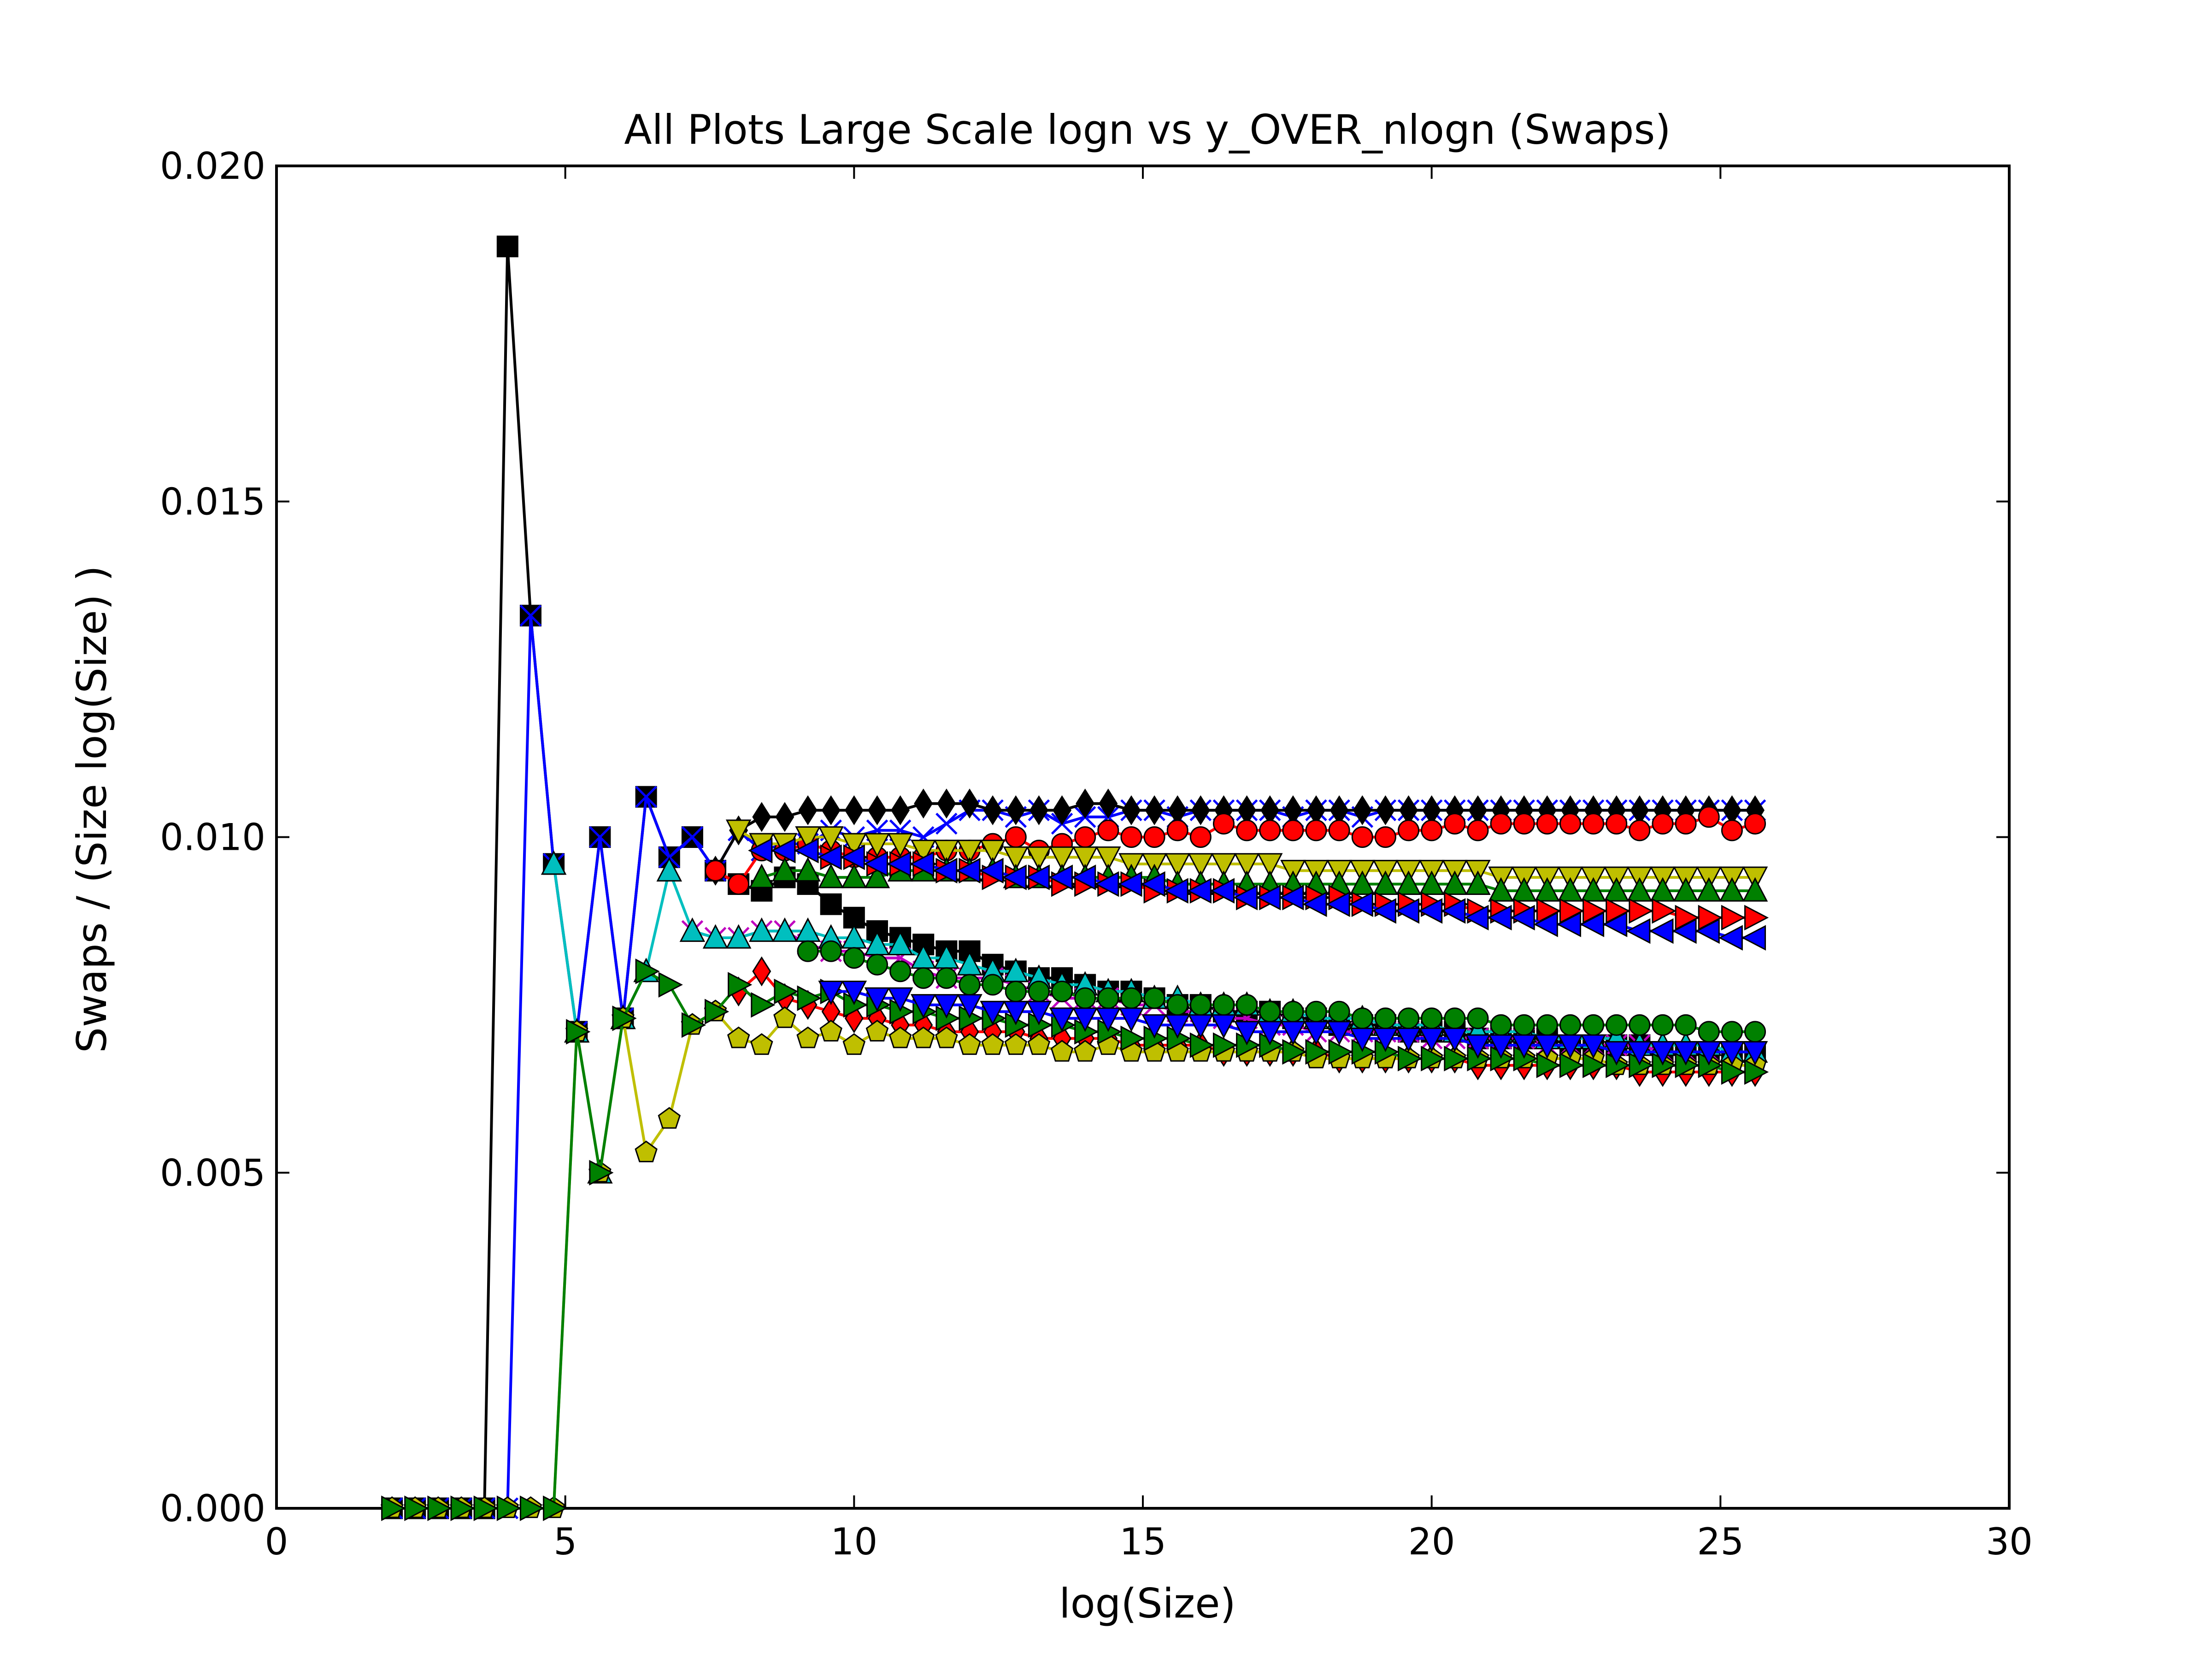 The width and height of the screenshot is (2212, 1659). I want to click on x-tick-label: 15, so click(1142, 1541).